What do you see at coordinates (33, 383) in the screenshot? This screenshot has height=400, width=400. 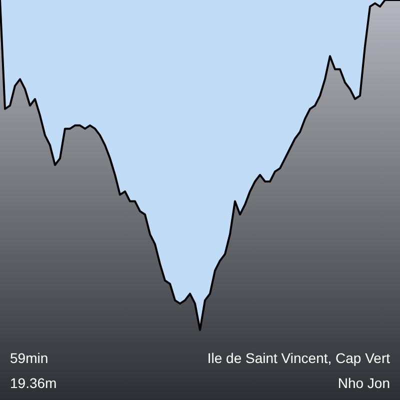 I see `text: 19.36m` at bounding box center [33, 383].